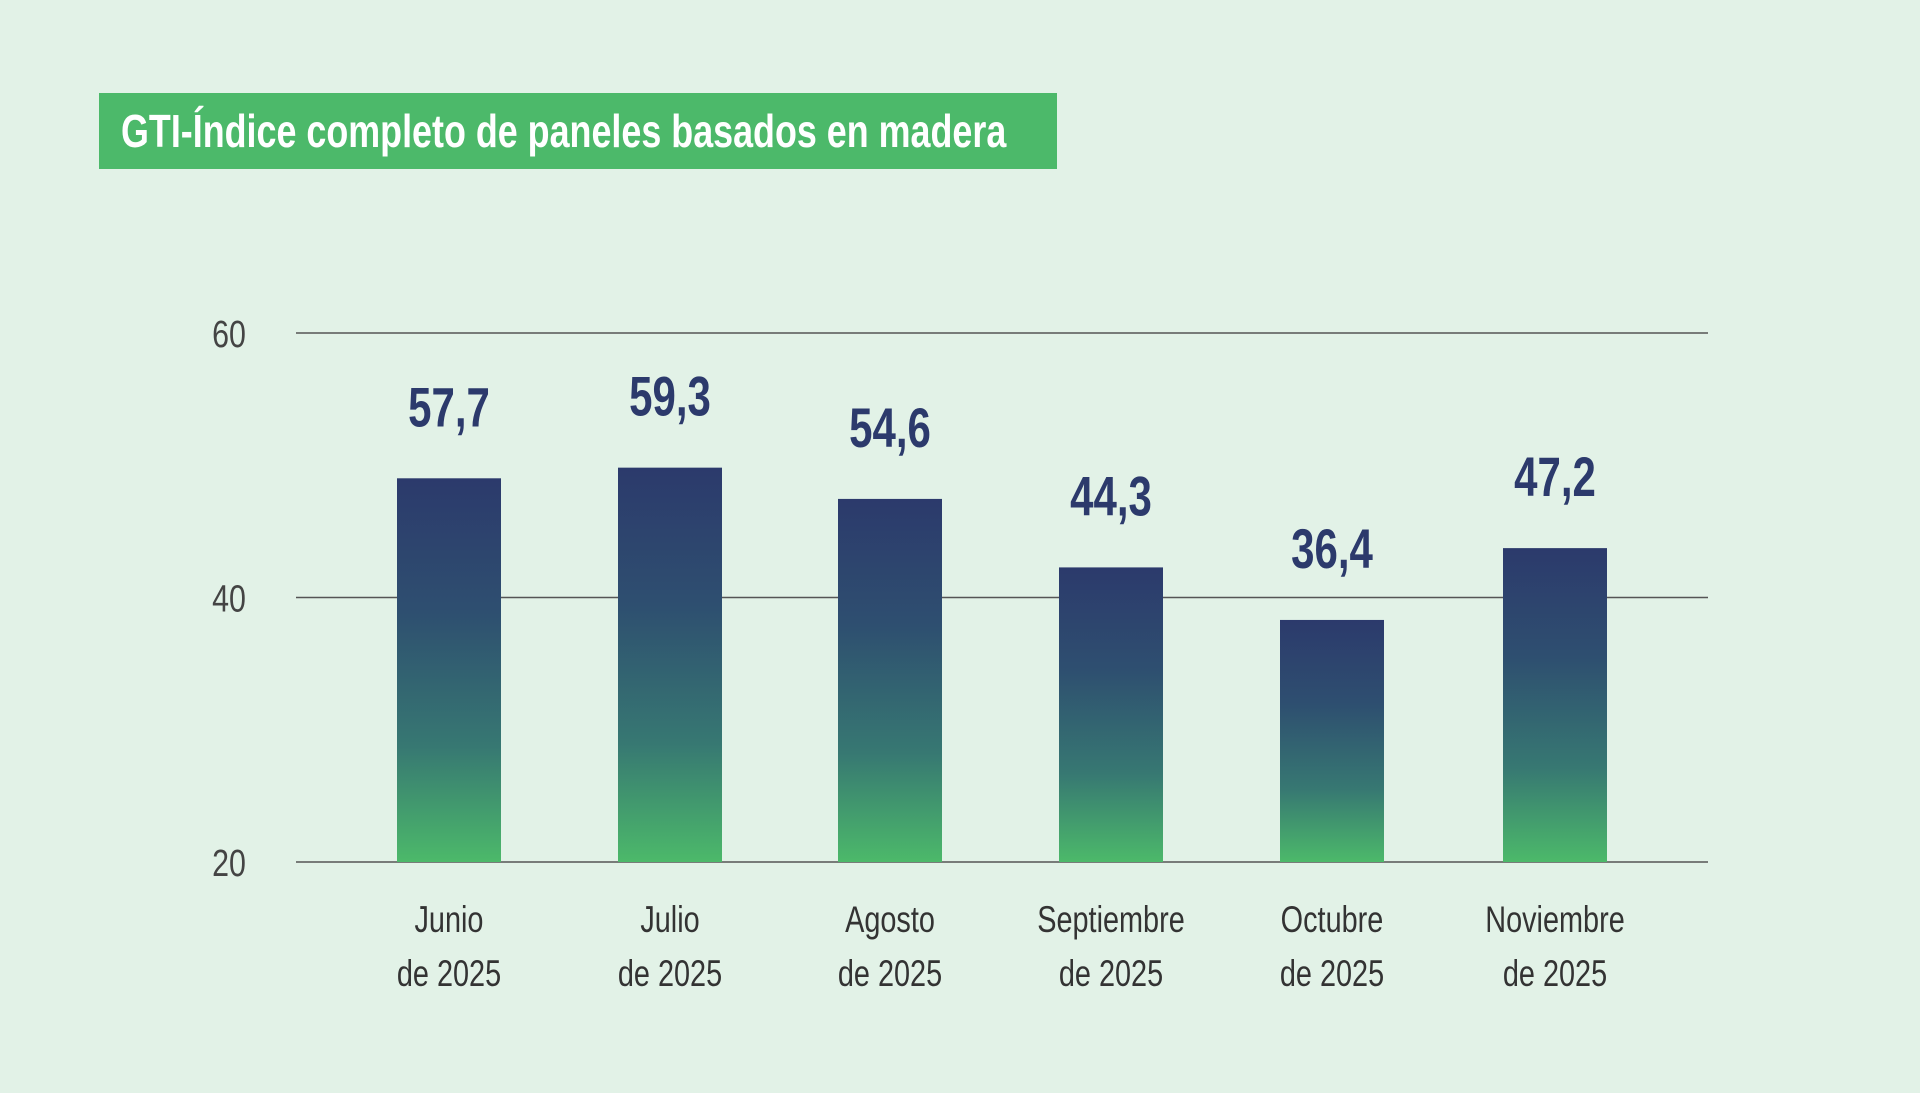  I want to click on x-tick-label: Julio, so click(669, 920).